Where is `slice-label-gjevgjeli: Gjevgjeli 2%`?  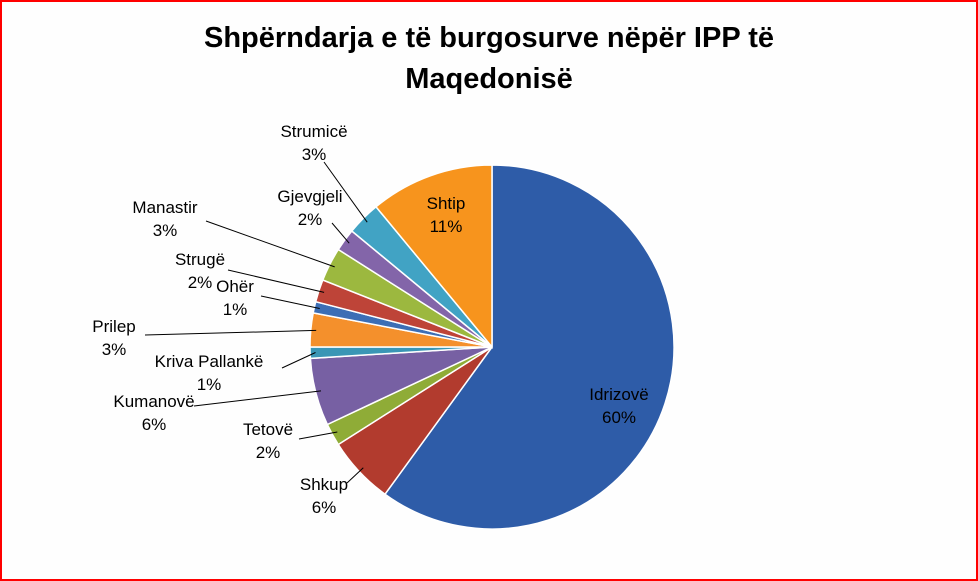
slice-label-gjevgjeli: Gjevgjeli 2% is located at coordinates (309, 208).